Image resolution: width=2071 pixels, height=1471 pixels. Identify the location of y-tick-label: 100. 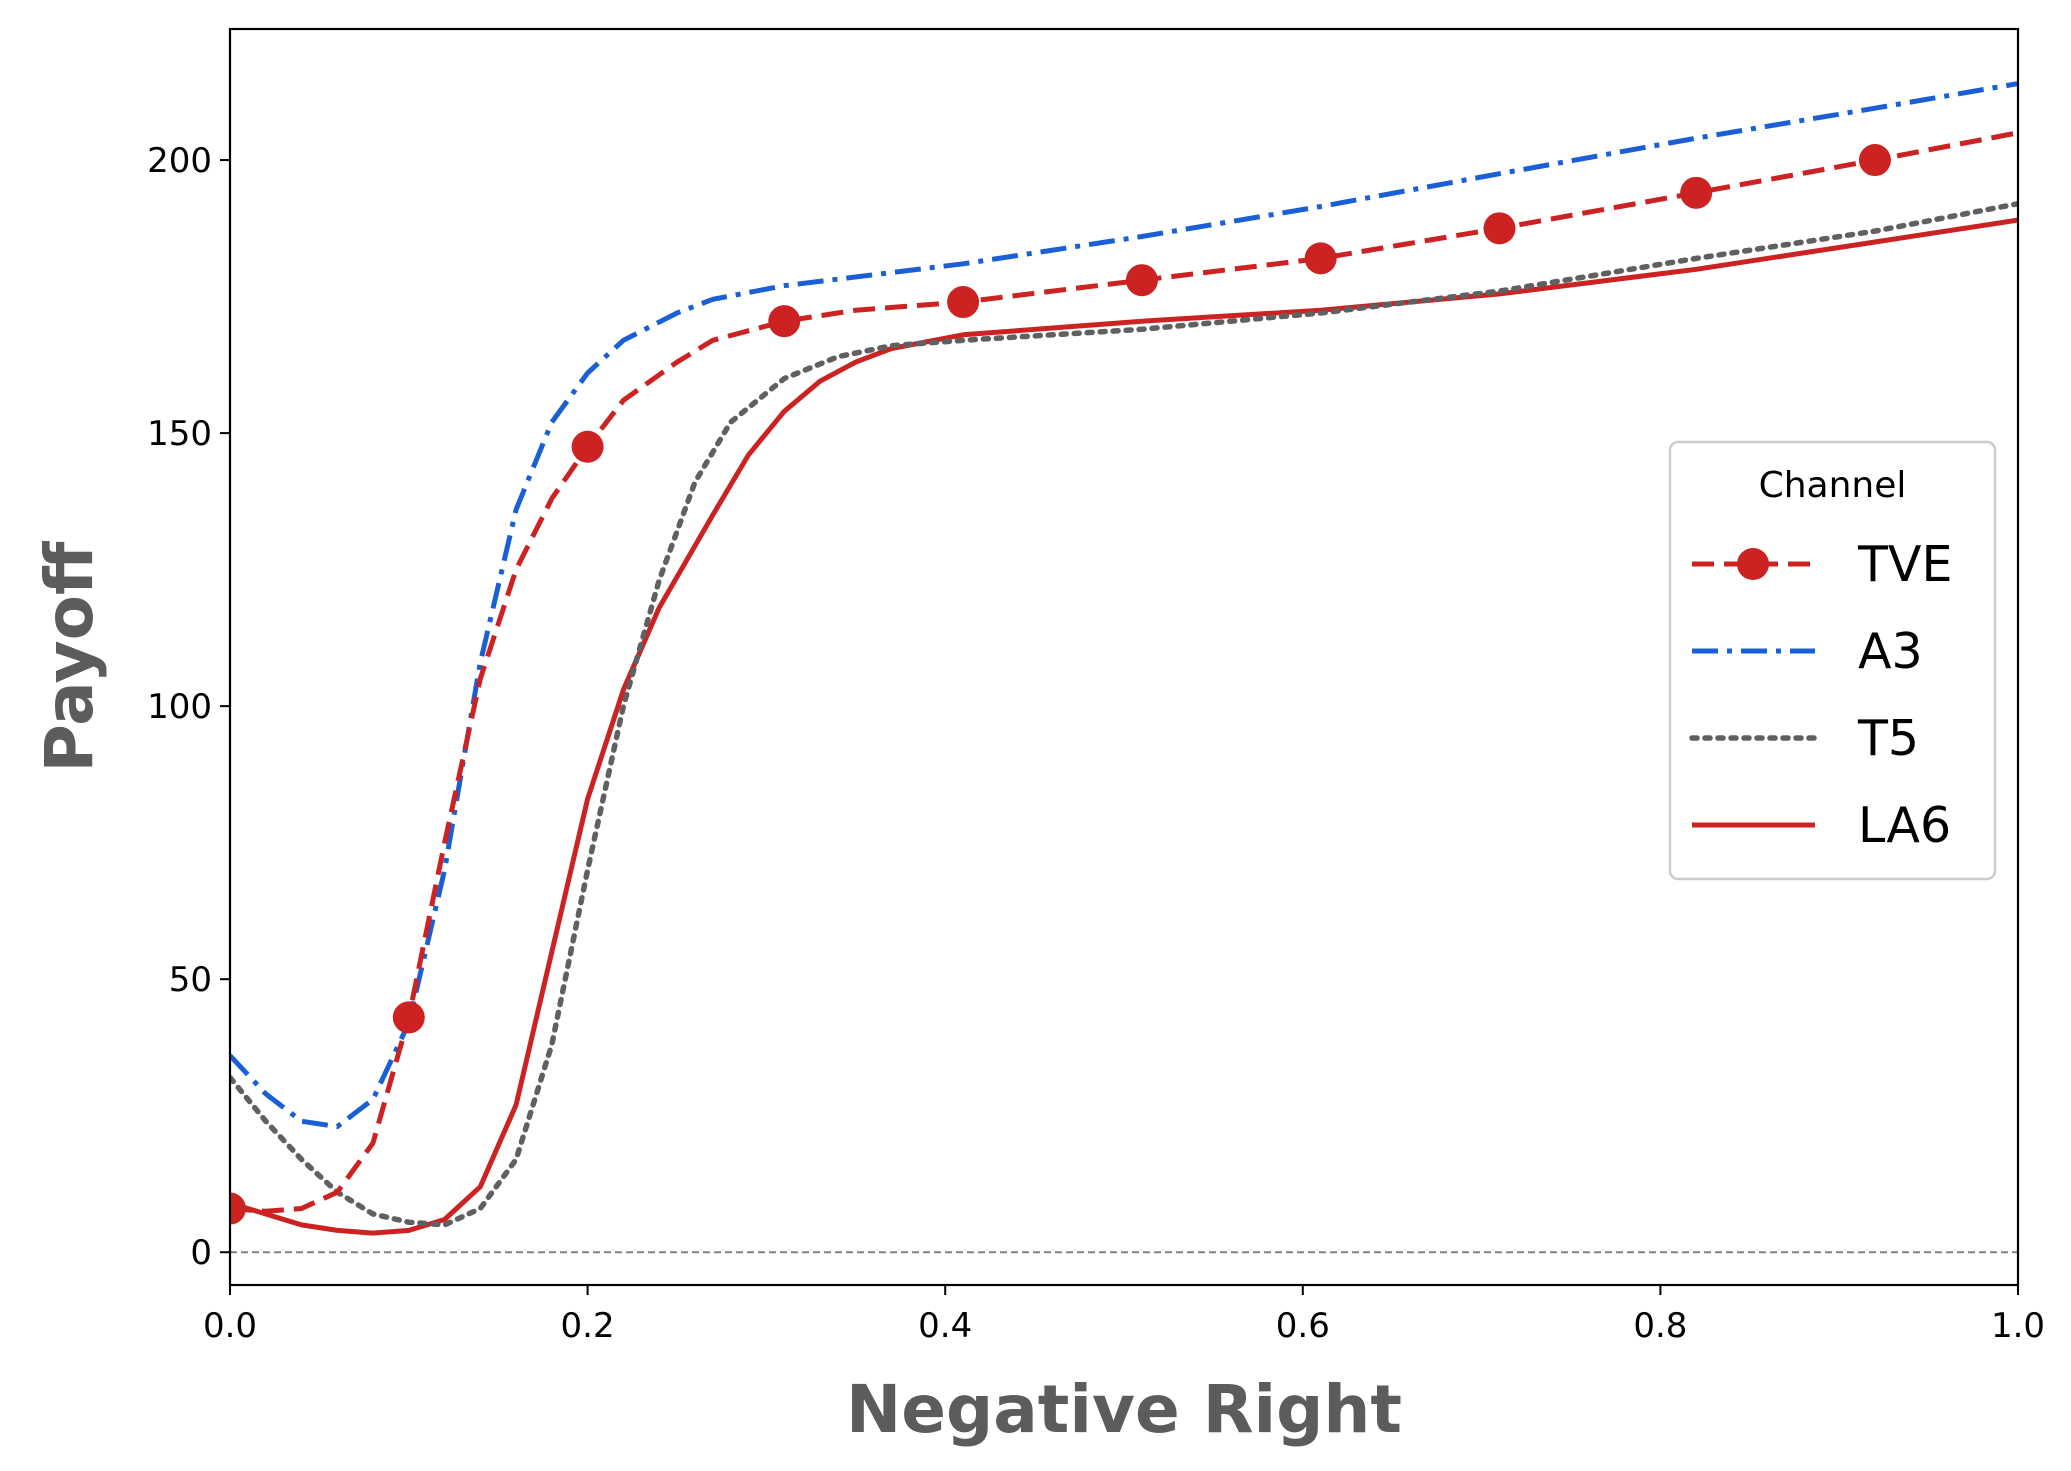
(179, 707).